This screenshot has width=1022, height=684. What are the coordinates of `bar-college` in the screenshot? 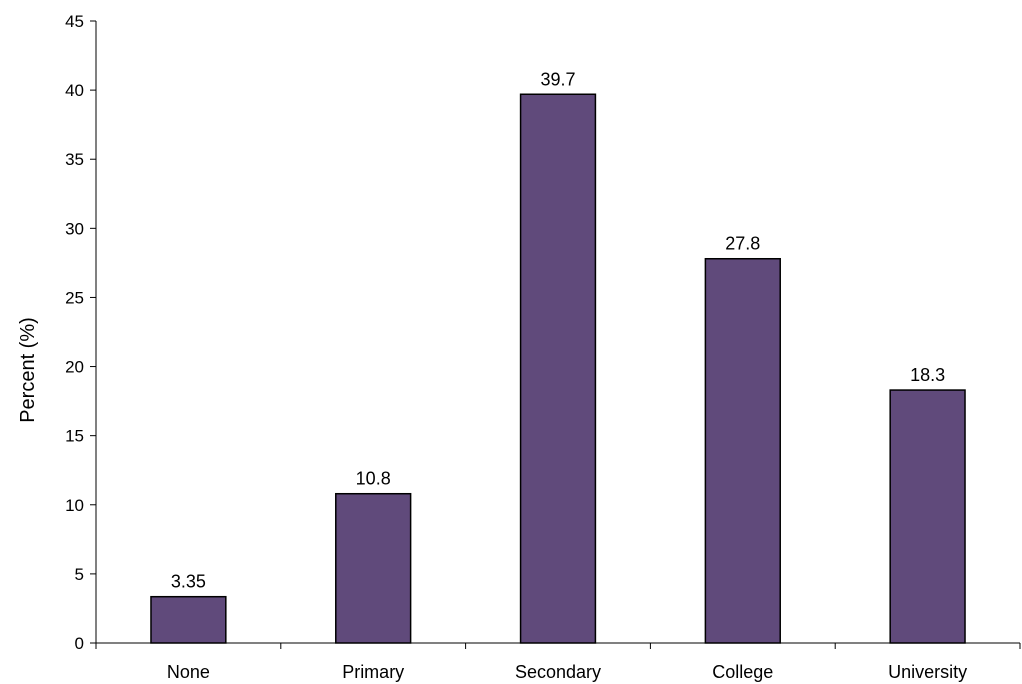 It's located at (742, 450).